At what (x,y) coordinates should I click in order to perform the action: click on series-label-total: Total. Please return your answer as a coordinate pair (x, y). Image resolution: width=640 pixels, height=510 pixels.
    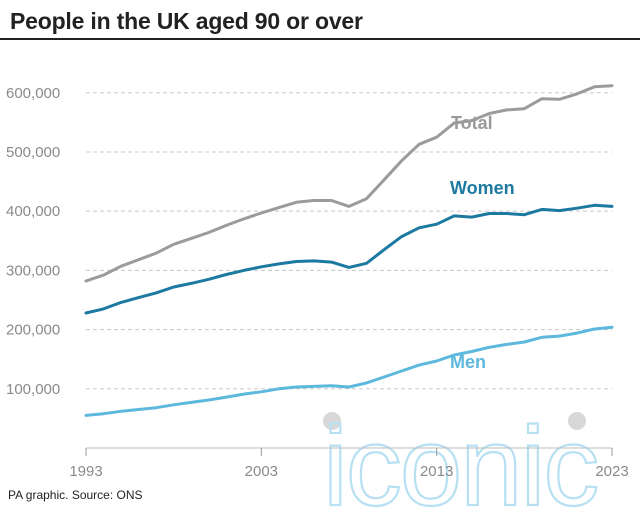
    Looking at the image, I should click on (472, 123).